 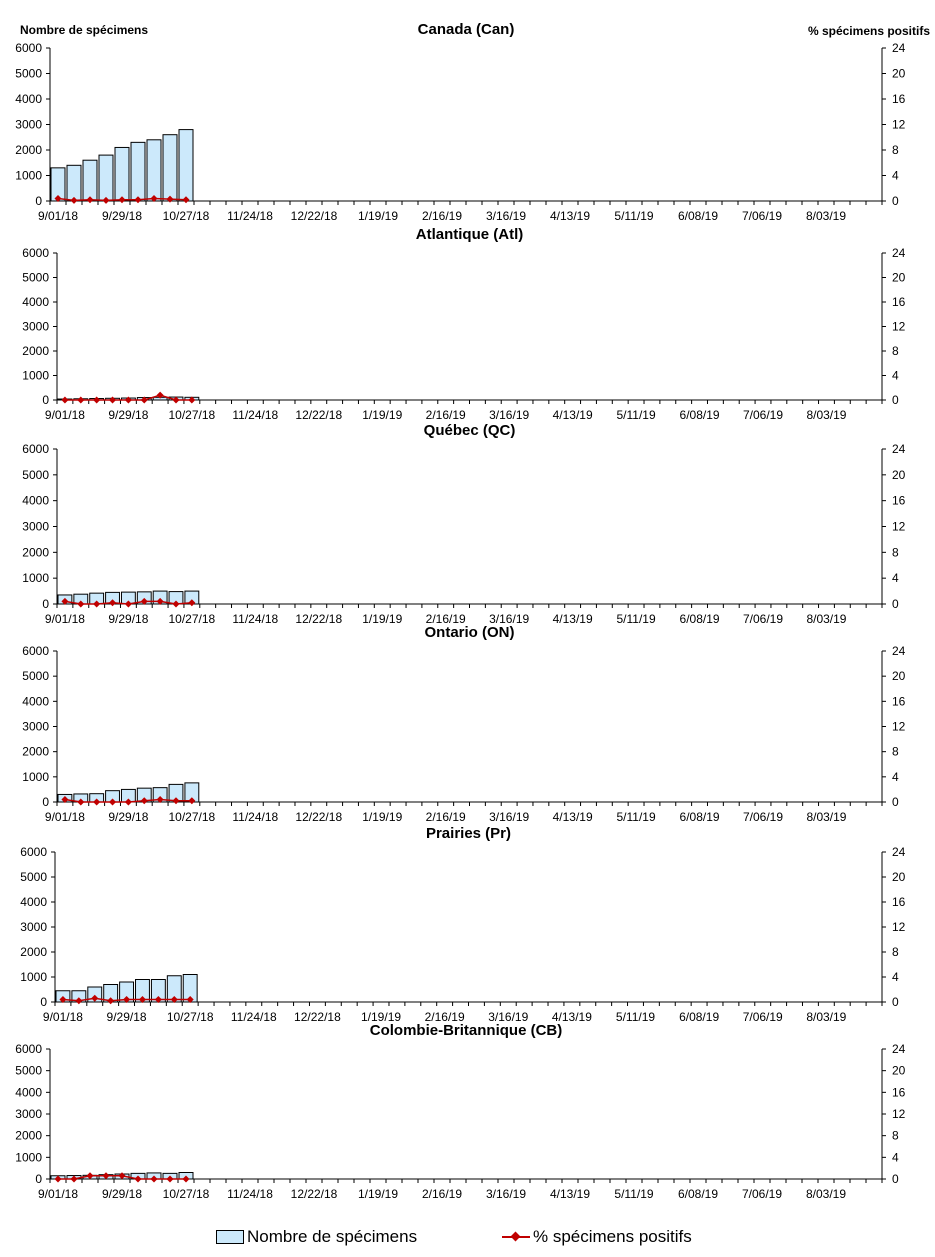 What do you see at coordinates (255, 415) in the screenshot?
I see `x-tick-label: 11/24/18` at bounding box center [255, 415].